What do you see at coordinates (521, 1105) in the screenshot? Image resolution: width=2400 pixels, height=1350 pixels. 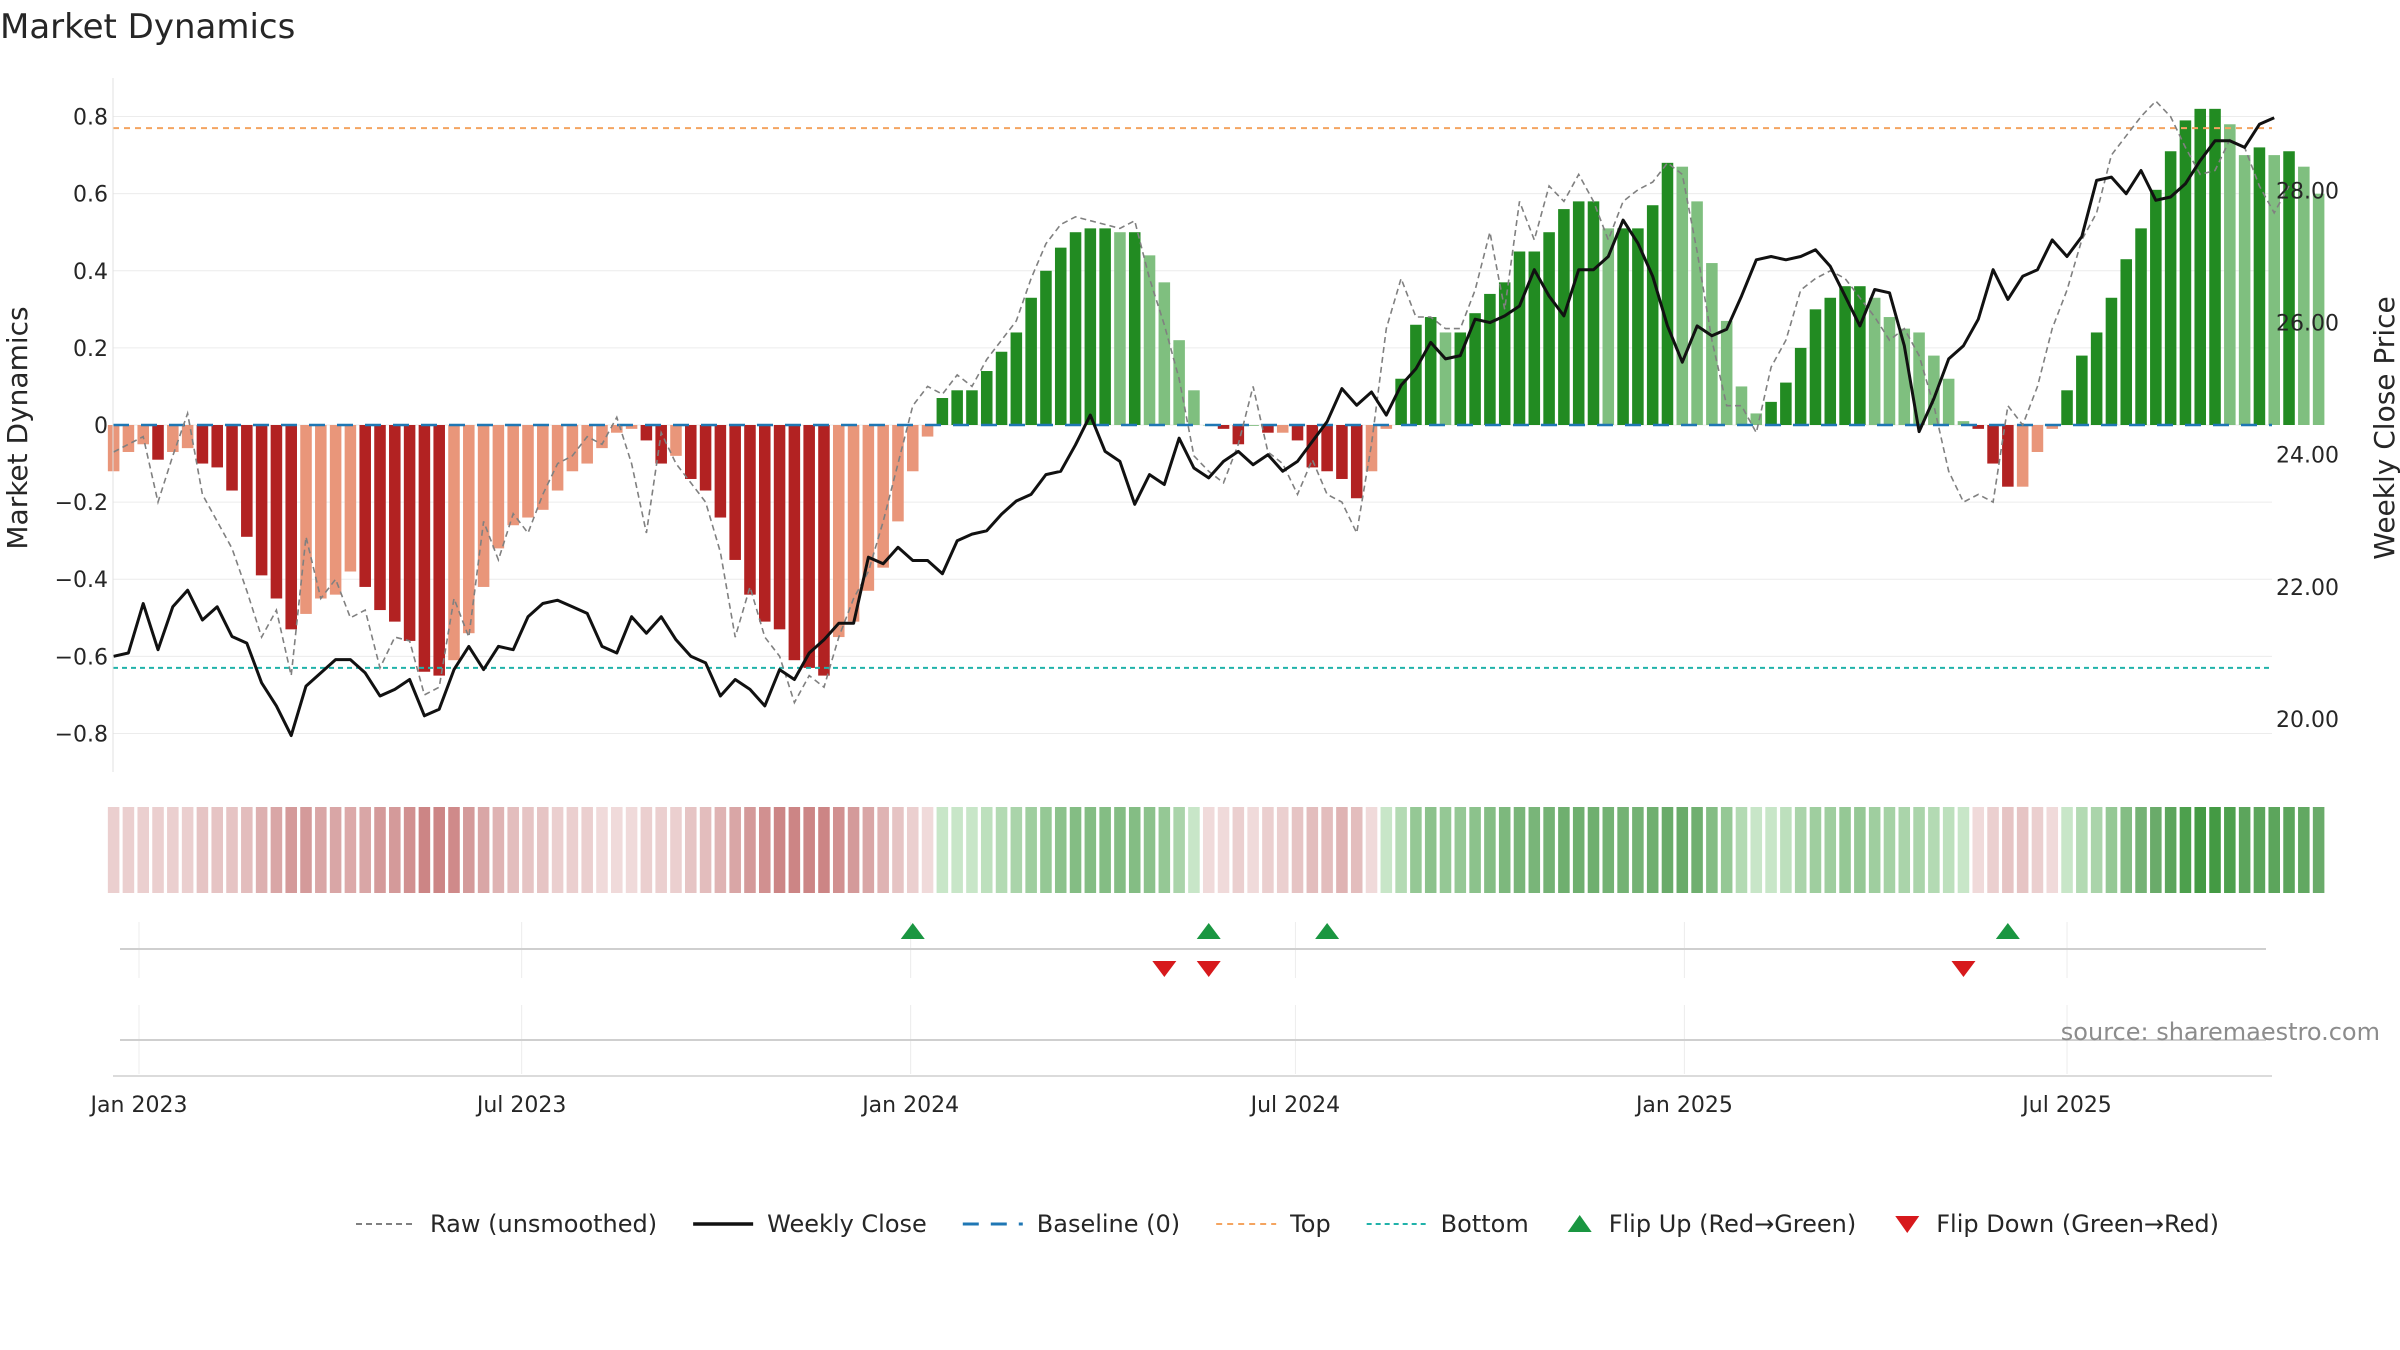 I see `x-tick-label: Jul 2023` at bounding box center [521, 1105].